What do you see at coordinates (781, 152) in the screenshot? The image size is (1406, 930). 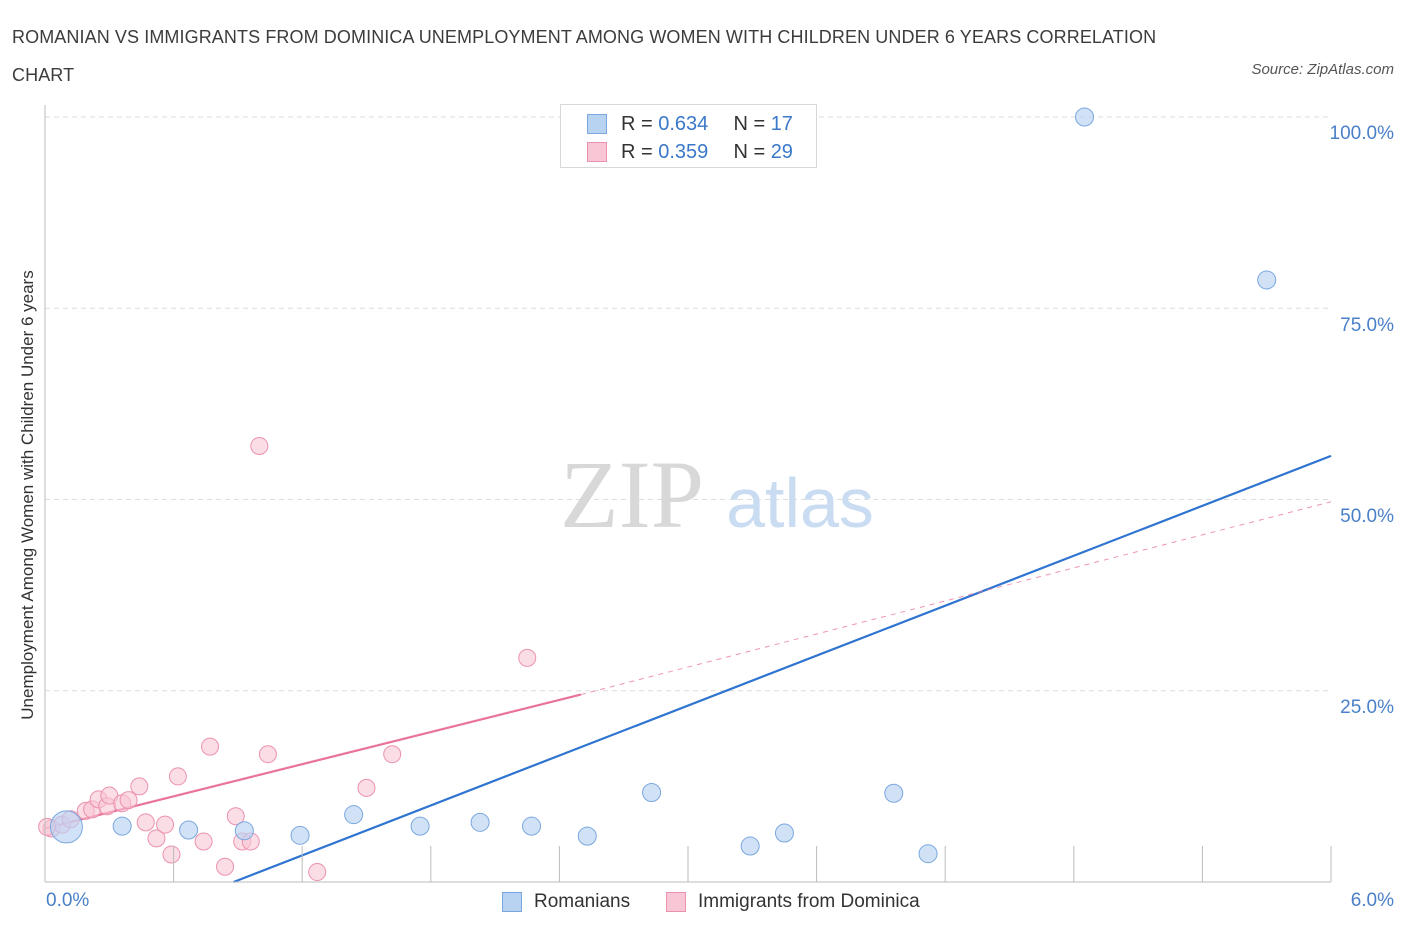 I see `n-value: 29` at bounding box center [781, 152].